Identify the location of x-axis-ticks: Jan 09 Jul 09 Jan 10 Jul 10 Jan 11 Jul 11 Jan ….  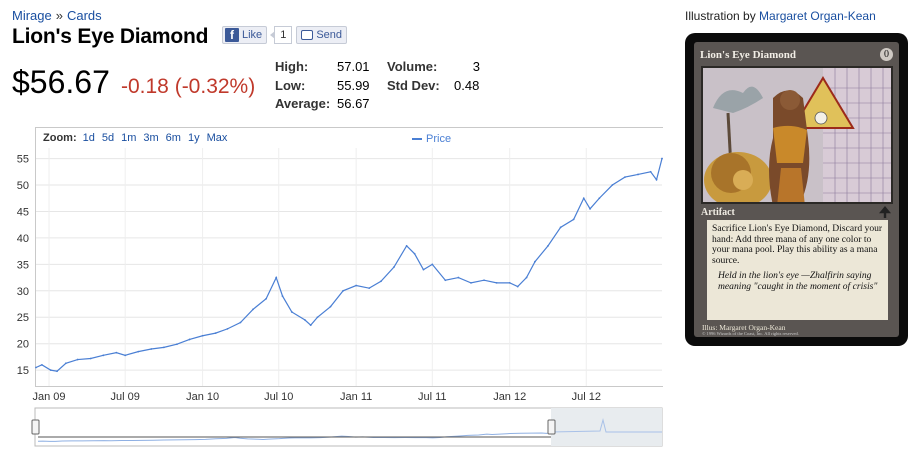
(317, 397).